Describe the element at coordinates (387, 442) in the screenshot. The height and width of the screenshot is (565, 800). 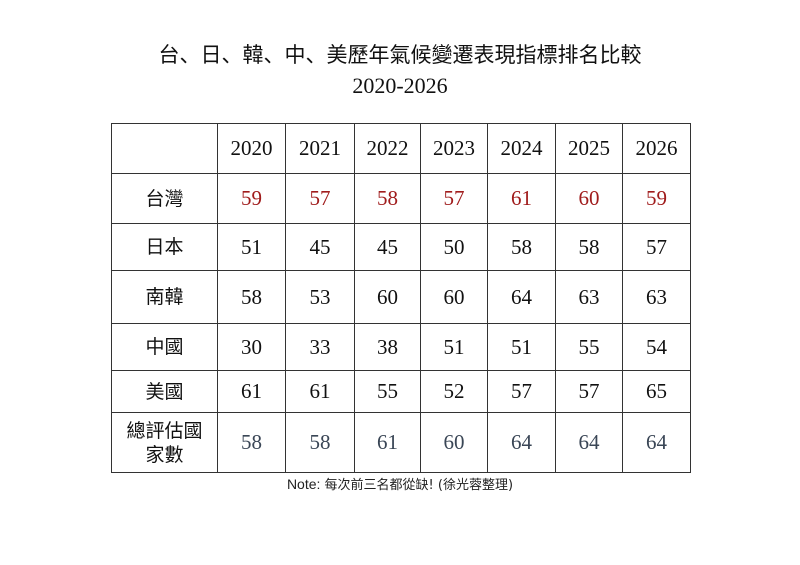
I see `count-cell: 61` at that location.